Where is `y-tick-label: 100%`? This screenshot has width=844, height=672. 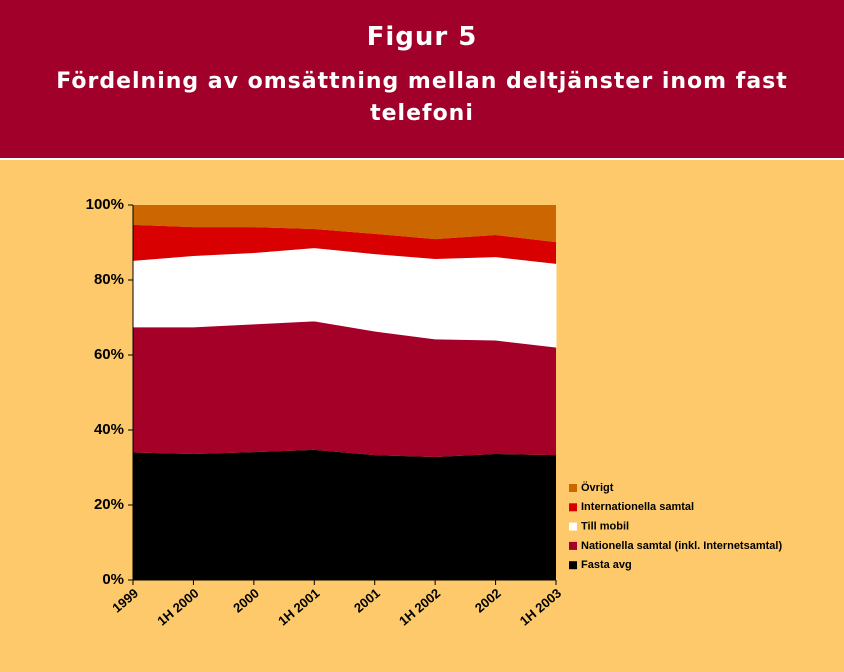
y-tick-label: 100% is located at coordinates (105, 204).